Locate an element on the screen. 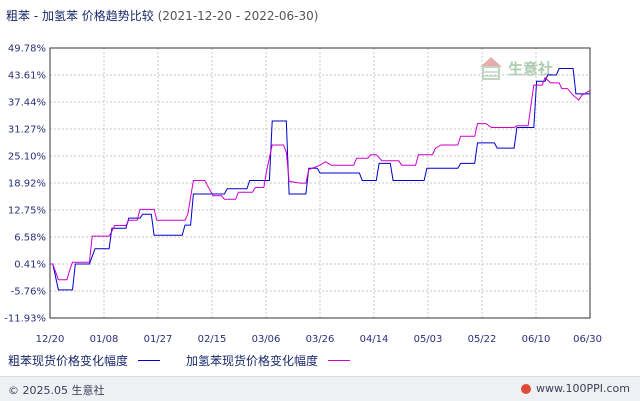 Image resolution: width=640 pixels, height=401 pixels. footer: © 2025.05 生意社 www.100PPI.com is located at coordinates (320, 388).